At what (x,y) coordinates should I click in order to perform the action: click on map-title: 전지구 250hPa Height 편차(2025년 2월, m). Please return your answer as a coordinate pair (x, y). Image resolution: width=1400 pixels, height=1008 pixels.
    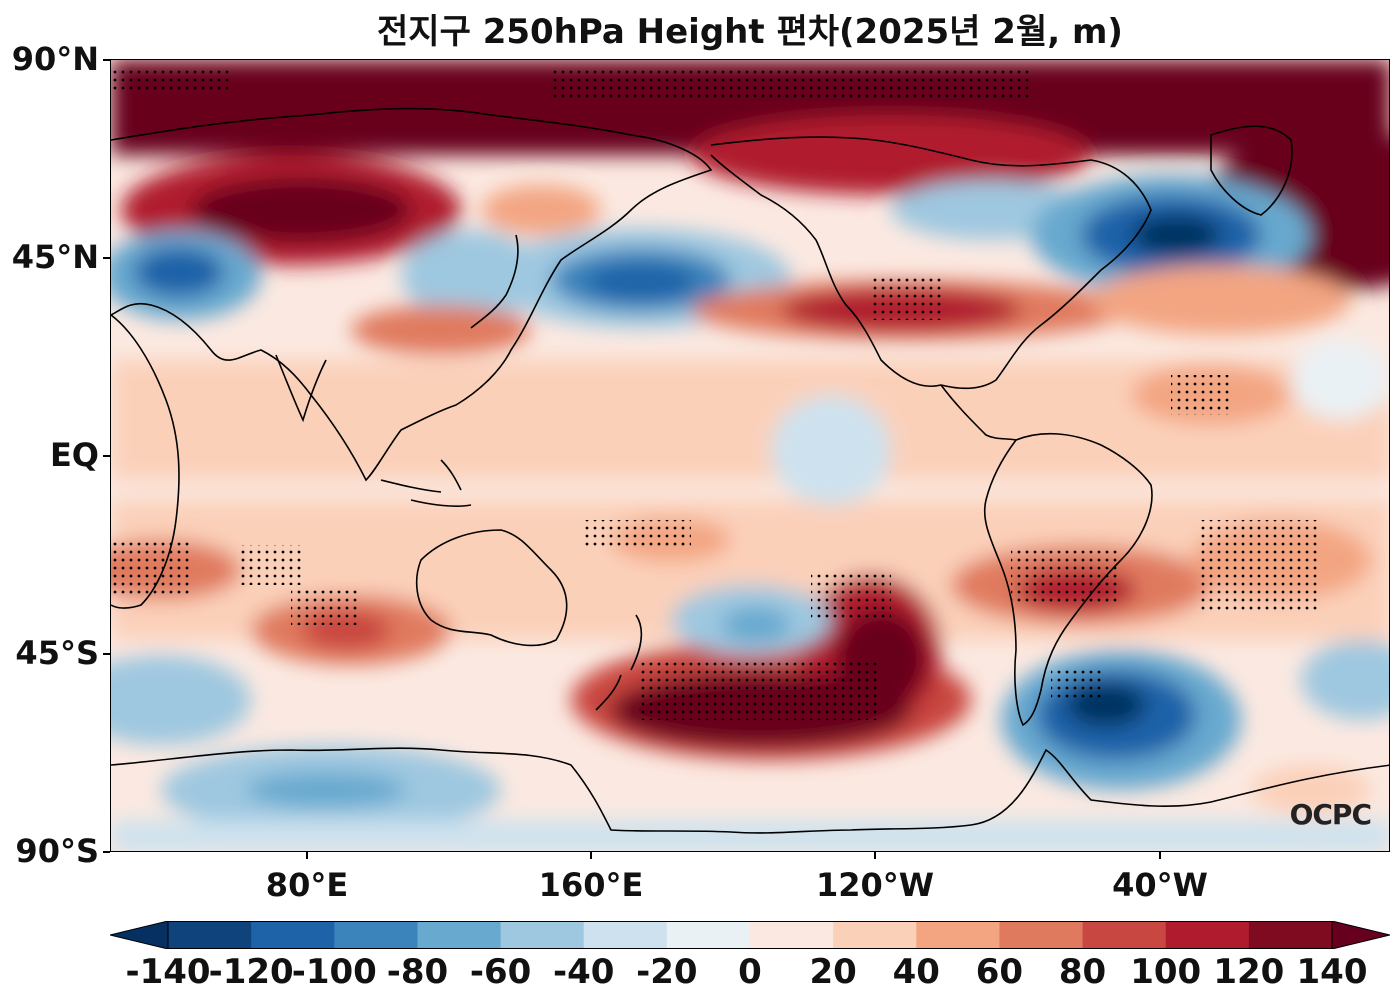
    Looking at the image, I should click on (750, 32).